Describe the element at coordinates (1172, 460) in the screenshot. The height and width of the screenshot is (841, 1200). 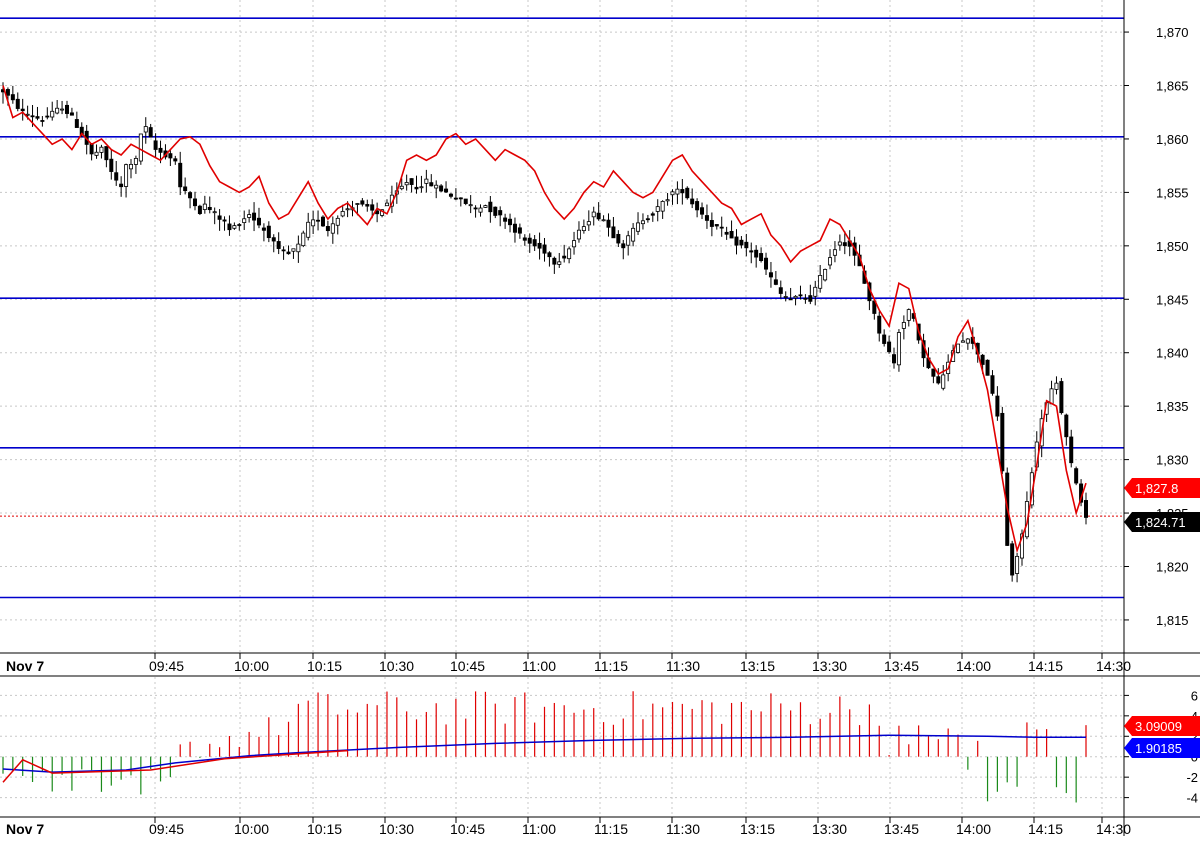
I see `price-tick-label: 1,830` at that location.